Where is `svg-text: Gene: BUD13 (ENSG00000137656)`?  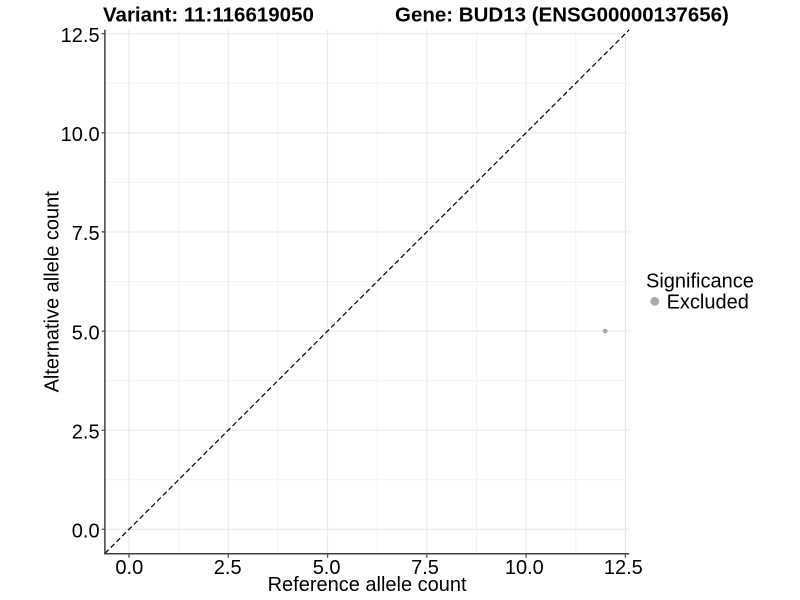
svg-text: Gene: BUD13 (ENSG00000137656) is located at coordinates (562, 15).